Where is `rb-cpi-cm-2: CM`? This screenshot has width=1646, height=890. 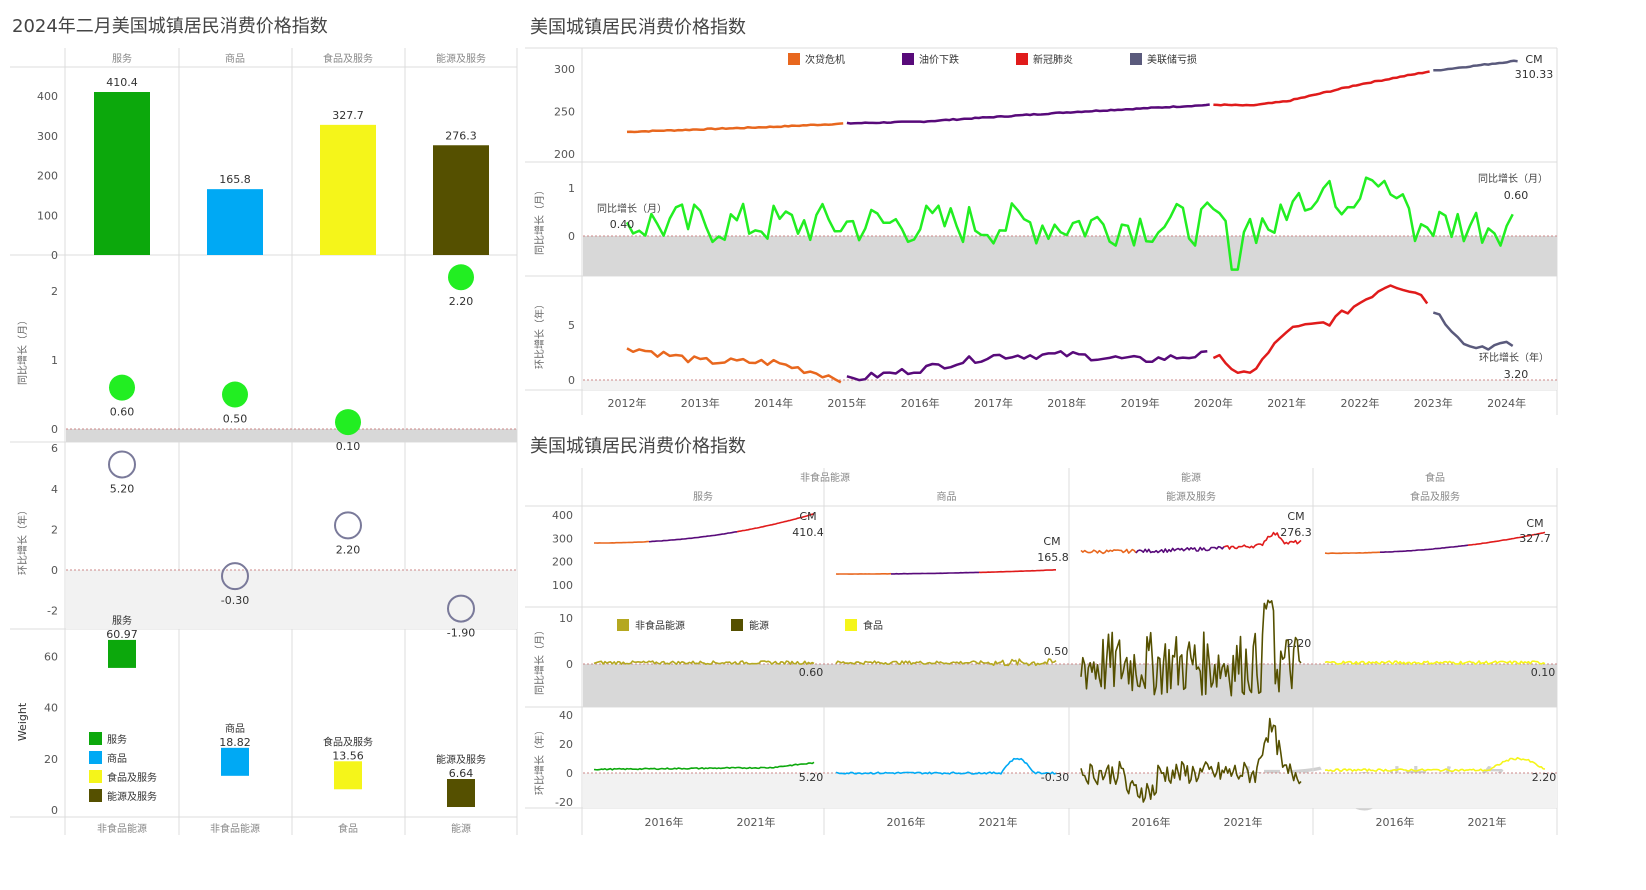
rb-cpi-cm-2: CM is located at coordinates (1295, 516).